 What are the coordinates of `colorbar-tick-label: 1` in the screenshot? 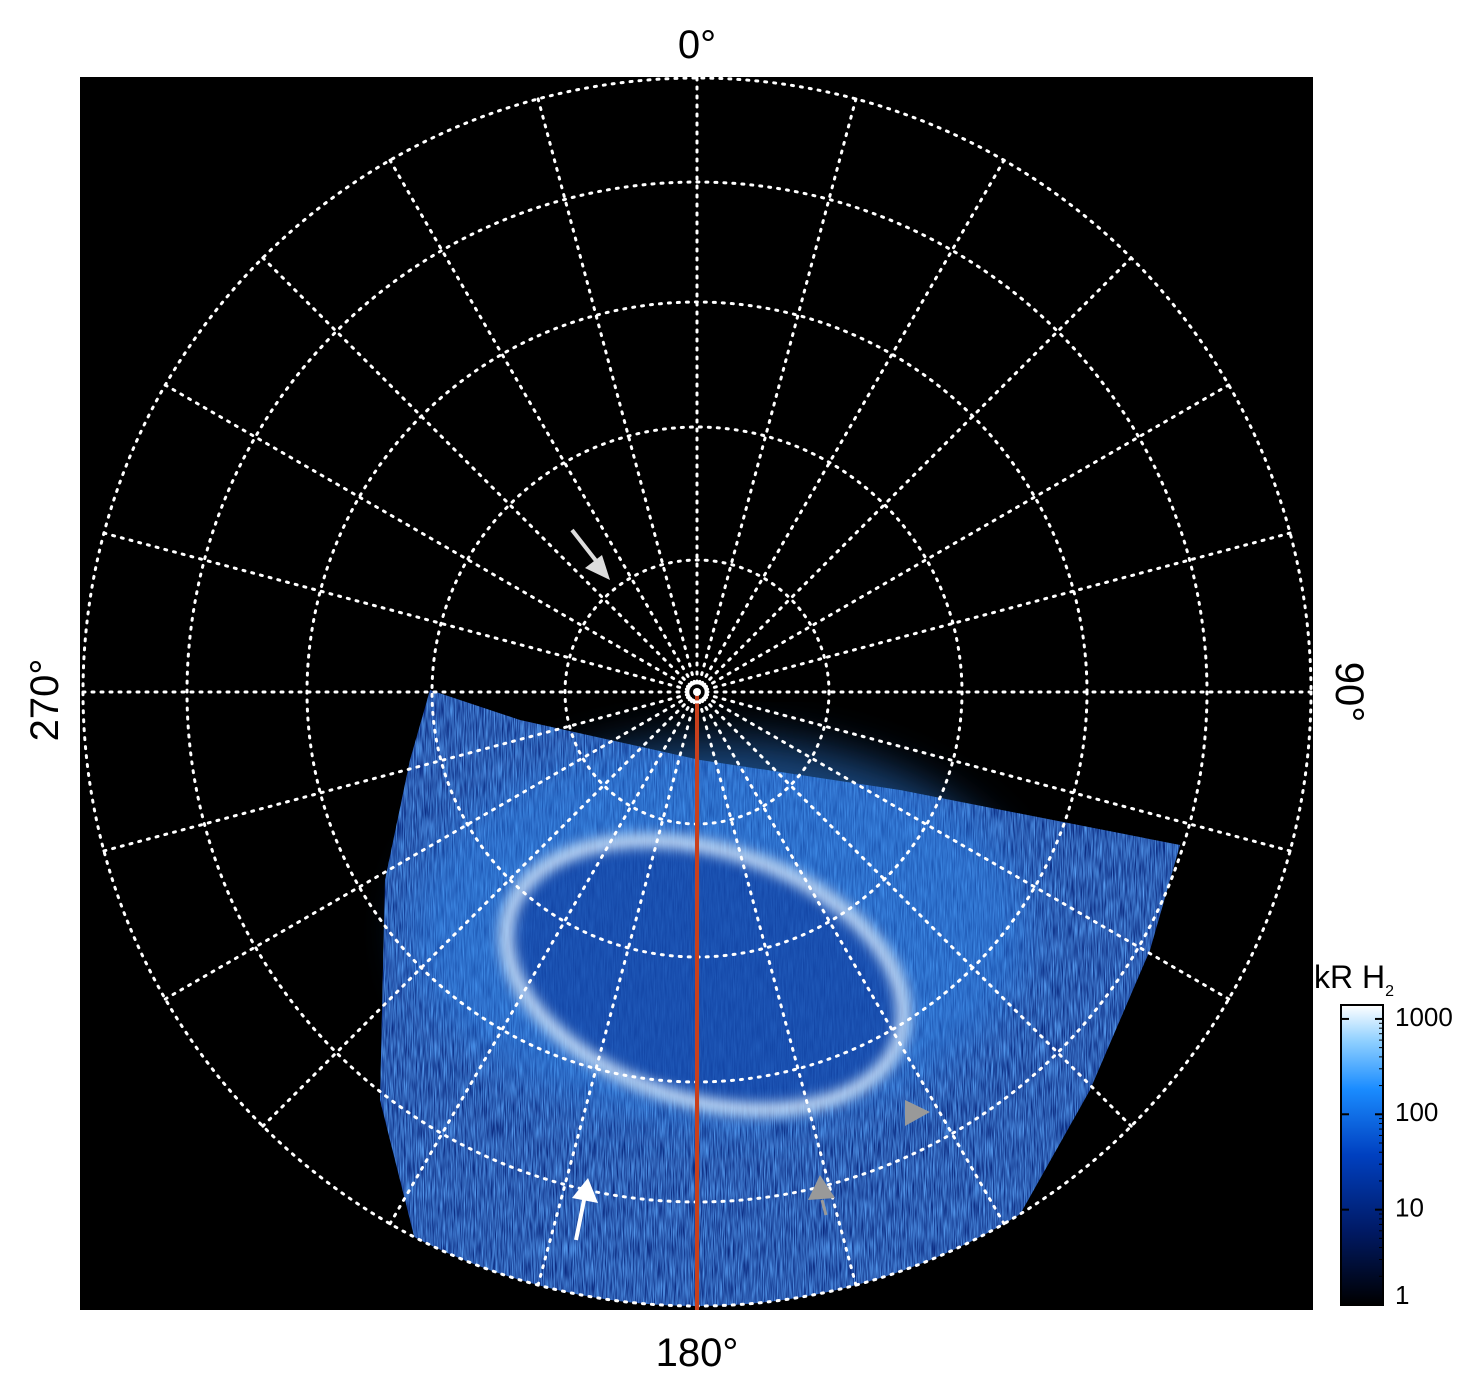 It's located at (1402, 1295).